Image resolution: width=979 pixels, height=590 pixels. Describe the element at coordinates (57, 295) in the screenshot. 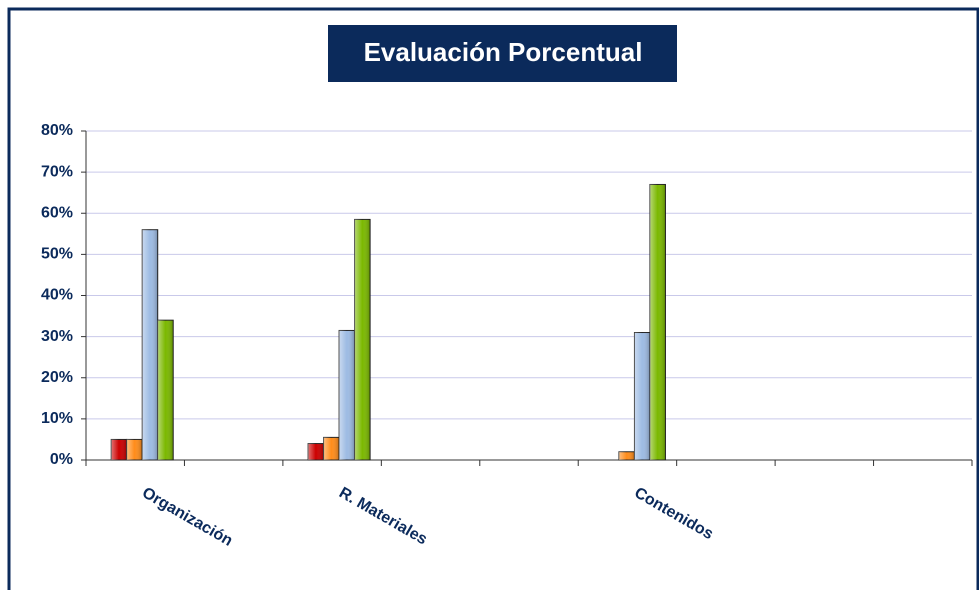

I see `y-tick-label: 40%` at that location.